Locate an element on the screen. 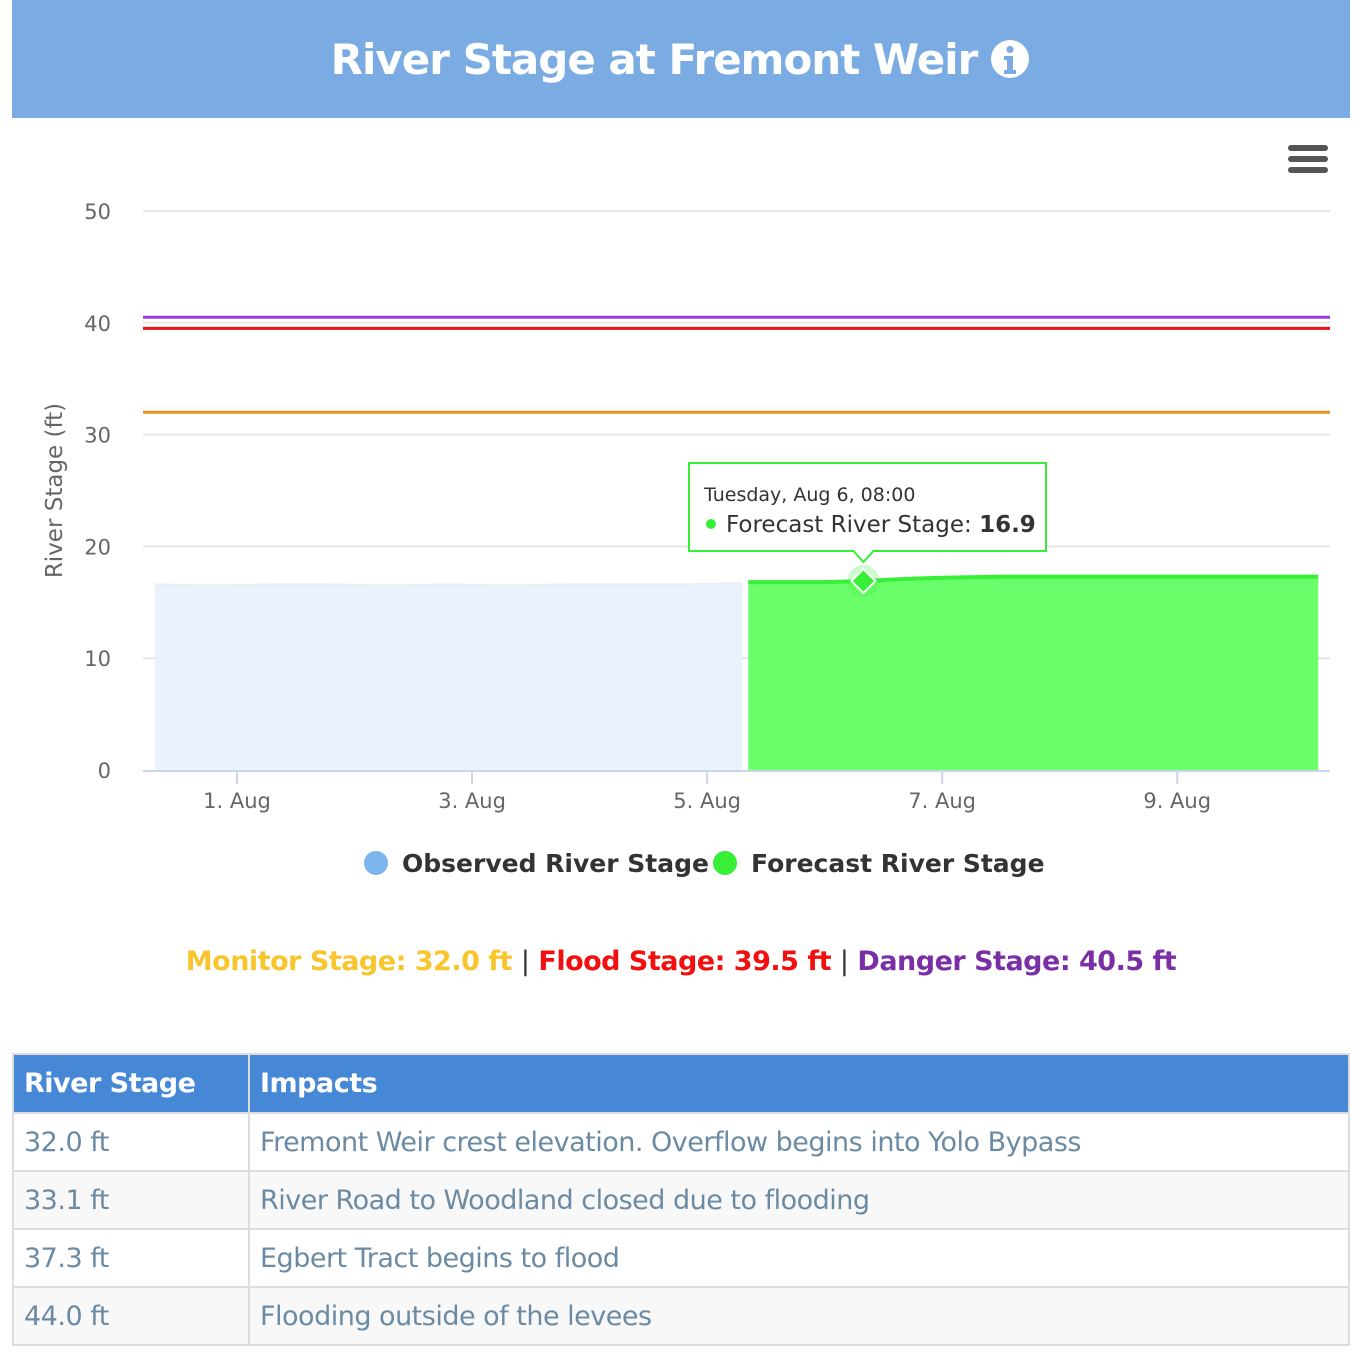 This screenshot has height=1364, width=1362. tooltip-series-line: Forecast River Stage: 16.9 is located at coordinates (881, 525).